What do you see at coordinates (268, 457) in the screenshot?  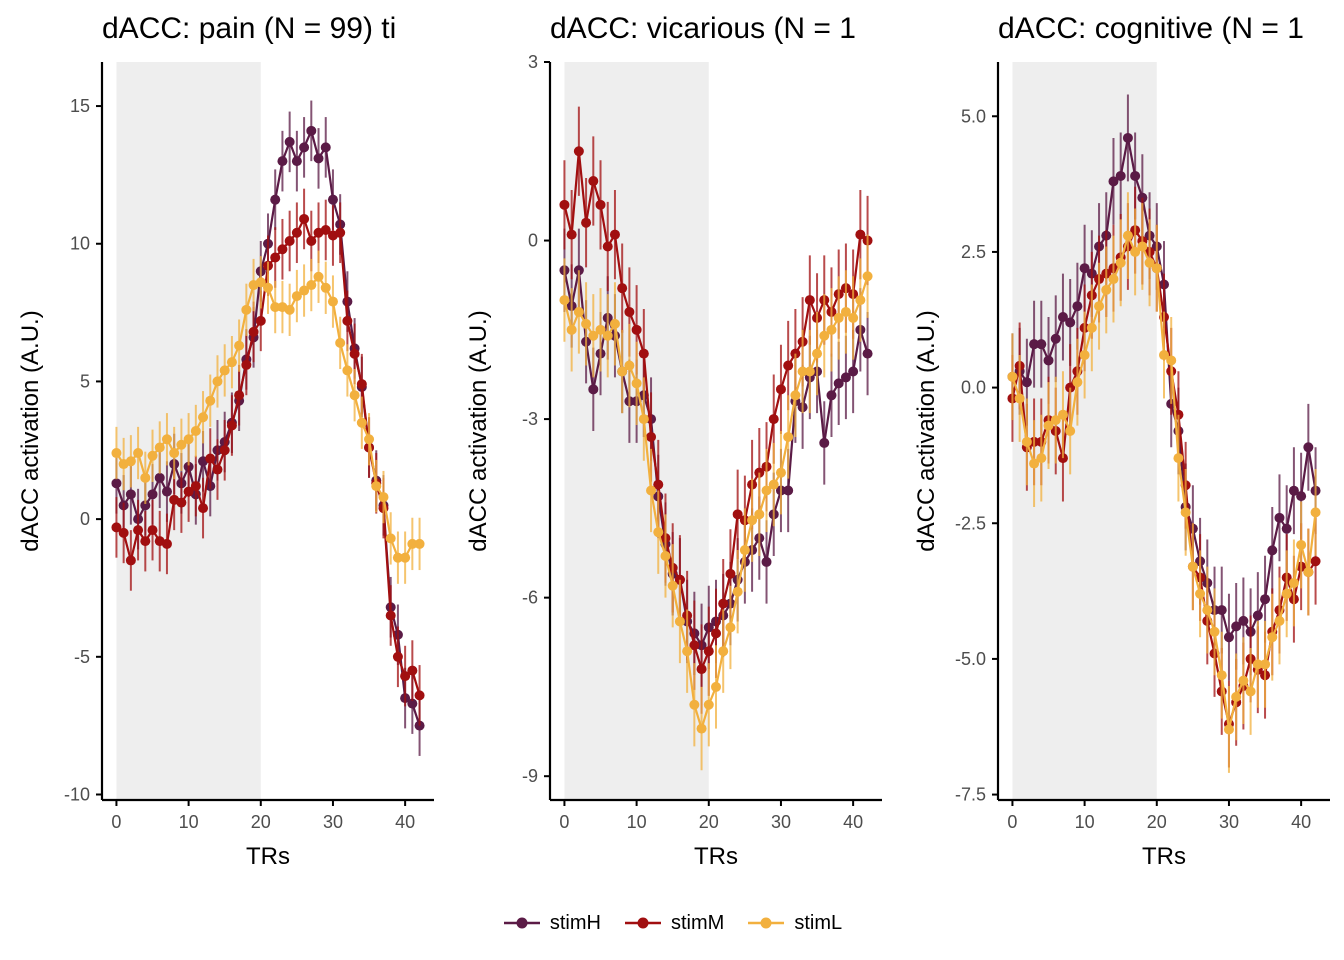 I see `series-stimM` at bounding box center [268, 457].